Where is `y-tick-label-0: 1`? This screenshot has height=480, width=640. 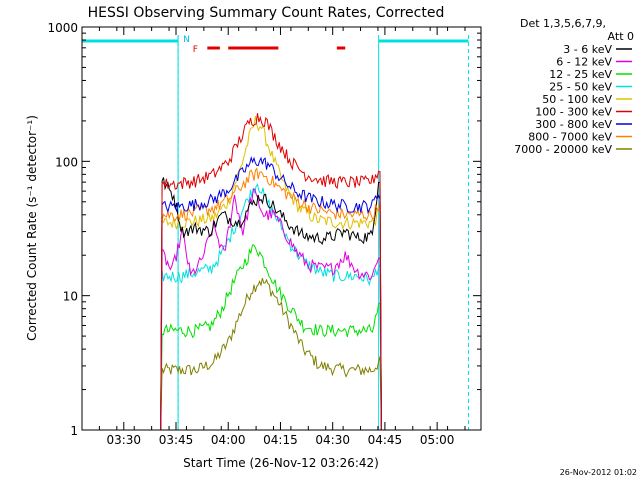
y-tick-label-0: 1 is located at coordinates (74, 431).